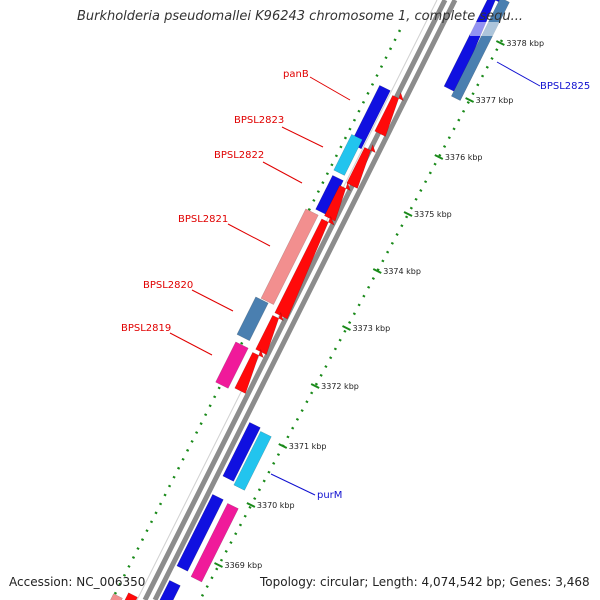  Describe the element at coordinates (252, 319) in the screenshot. I see `gene-BPSL2820` at that location.